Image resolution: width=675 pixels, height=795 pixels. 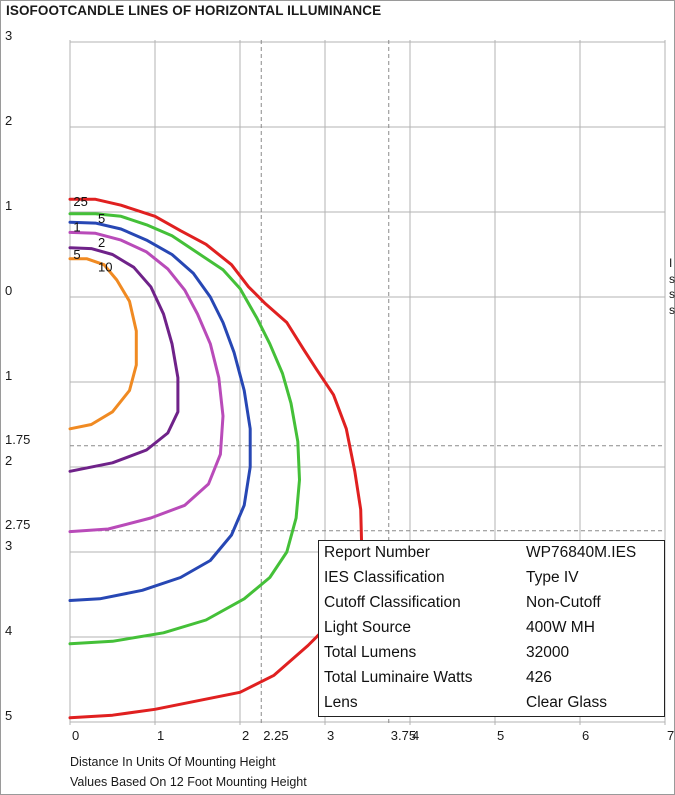 I want to click on contour-label: 1, so click(x=76, y=227).